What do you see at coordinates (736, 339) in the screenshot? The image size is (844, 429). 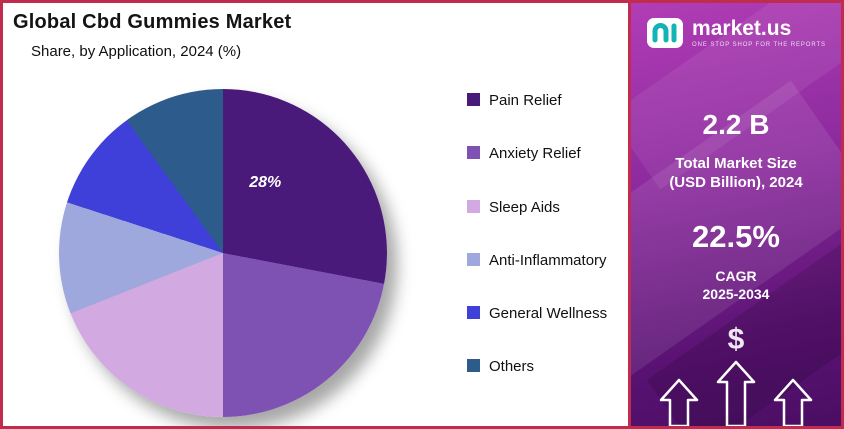 I see `dollar-icon: $` at bounding box center [736, 339].